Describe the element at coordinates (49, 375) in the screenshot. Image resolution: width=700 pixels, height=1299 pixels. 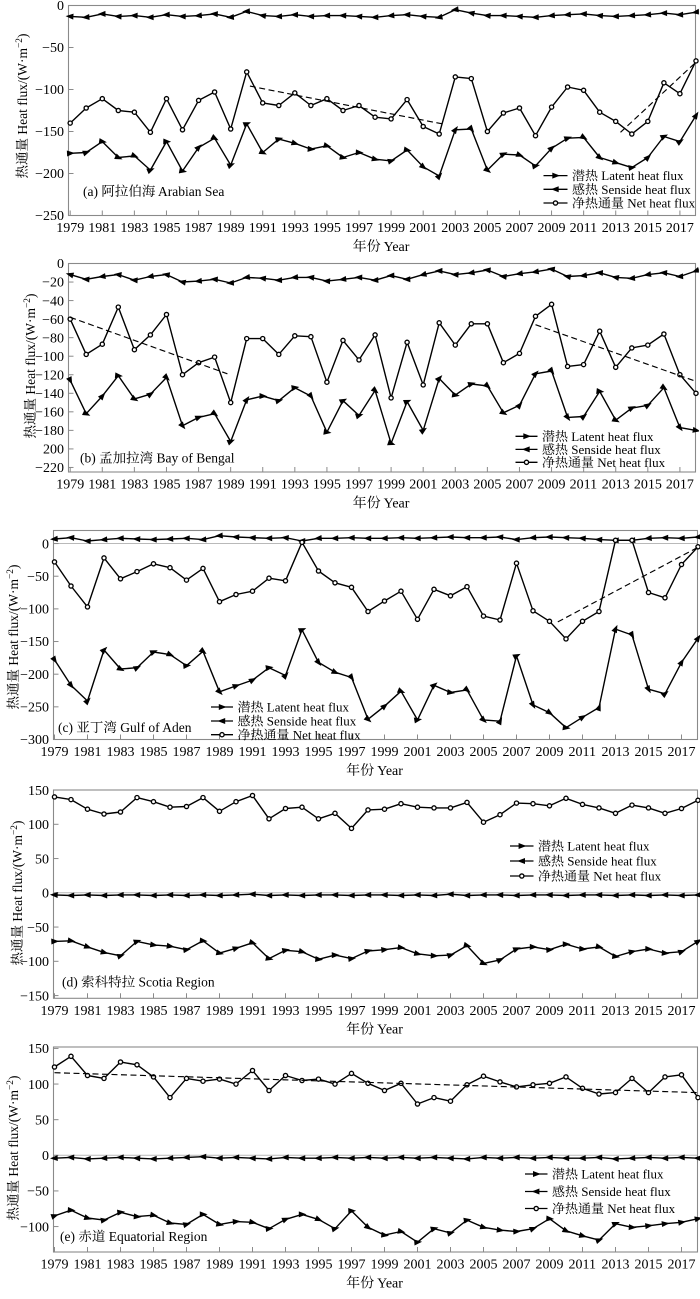
I see `svg-text: −120` at that location.